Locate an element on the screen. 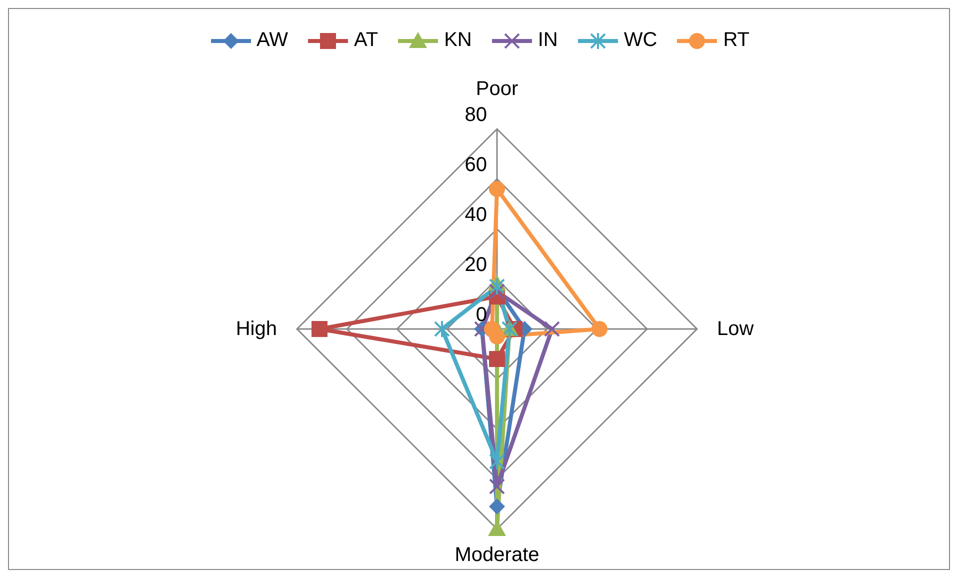 The width and height of the screenshot is (954, 577). legend-label: AW is located at coordinates (272, 40).